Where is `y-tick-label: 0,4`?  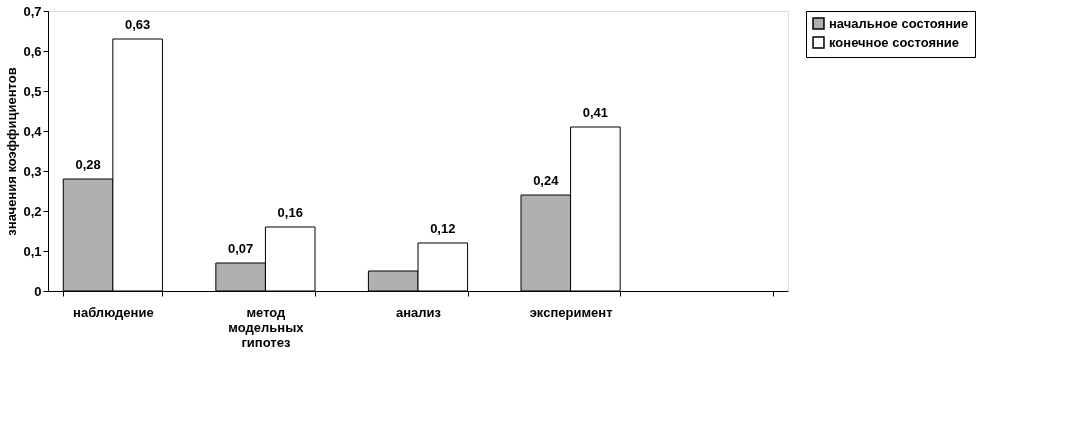
y-tick-label: 0,4 is located at coordinates (33, 131).